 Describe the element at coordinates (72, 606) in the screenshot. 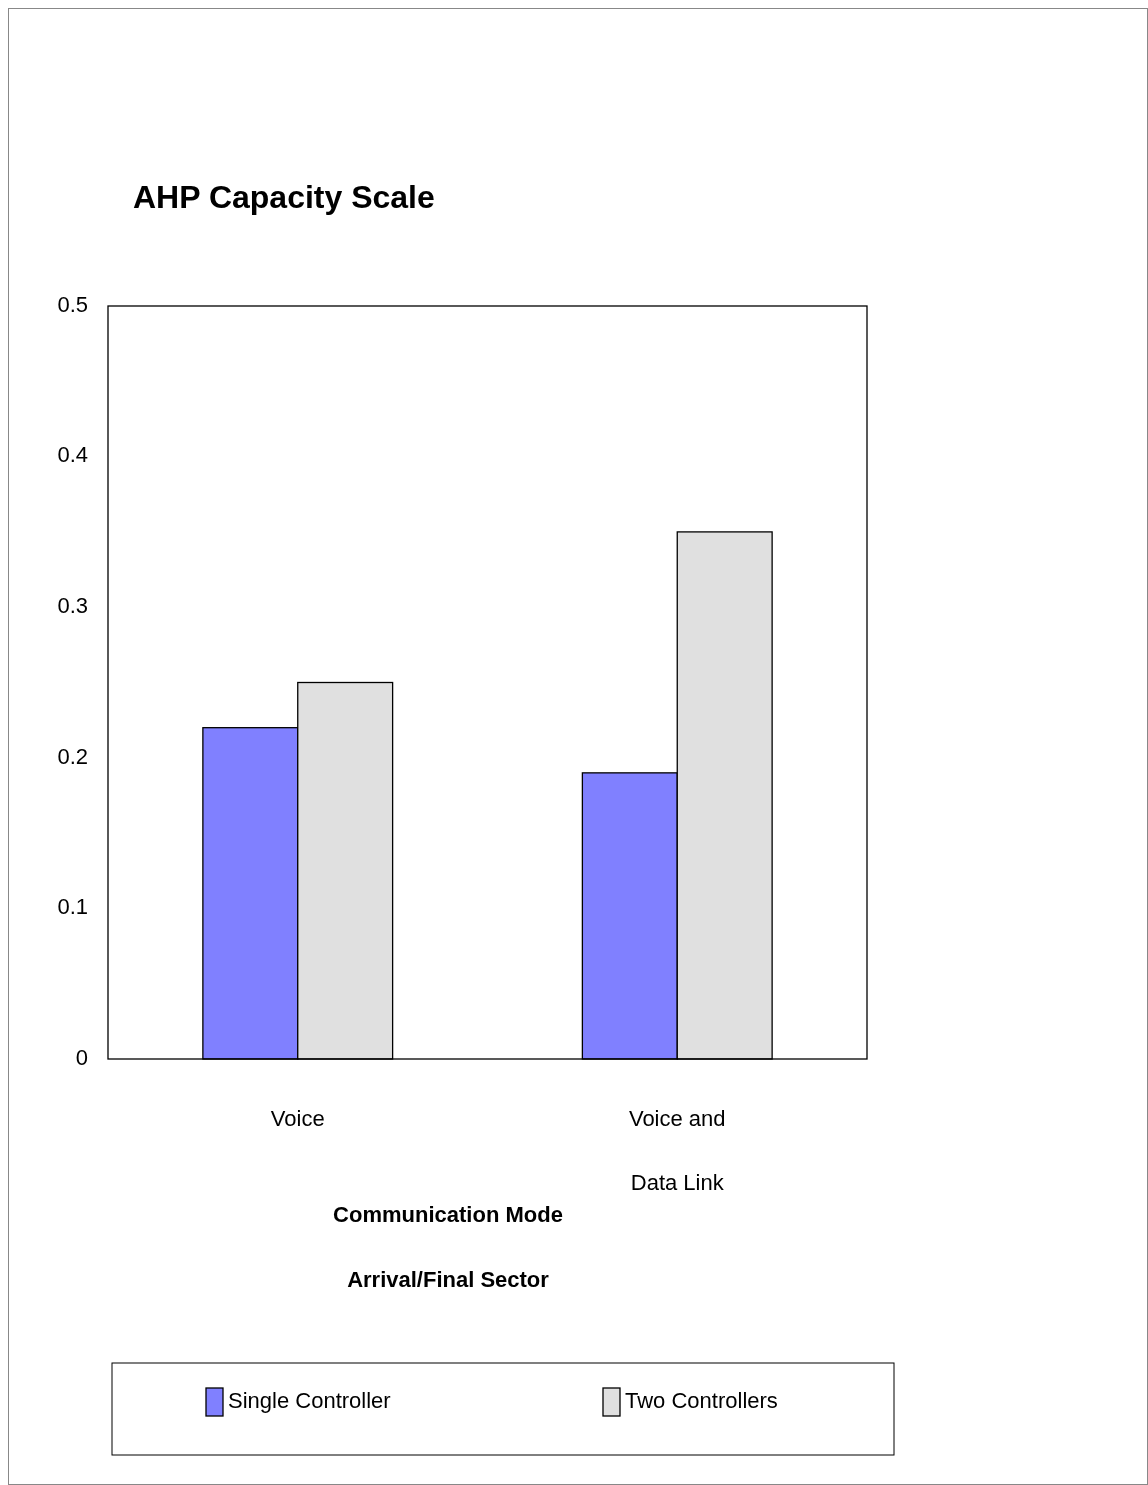

I see `y-tick-label: 0.3` at that location.